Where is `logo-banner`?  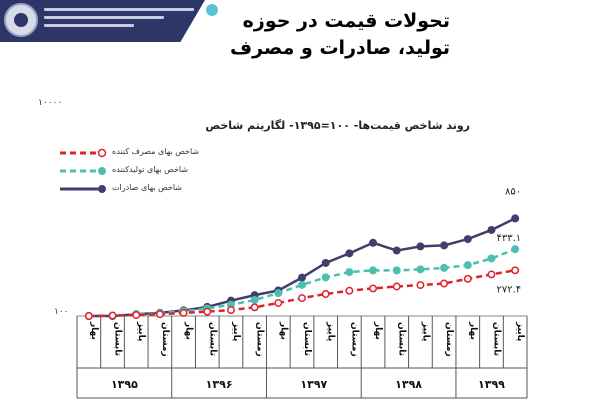 logo-banner is located at coordinates (102, 21).